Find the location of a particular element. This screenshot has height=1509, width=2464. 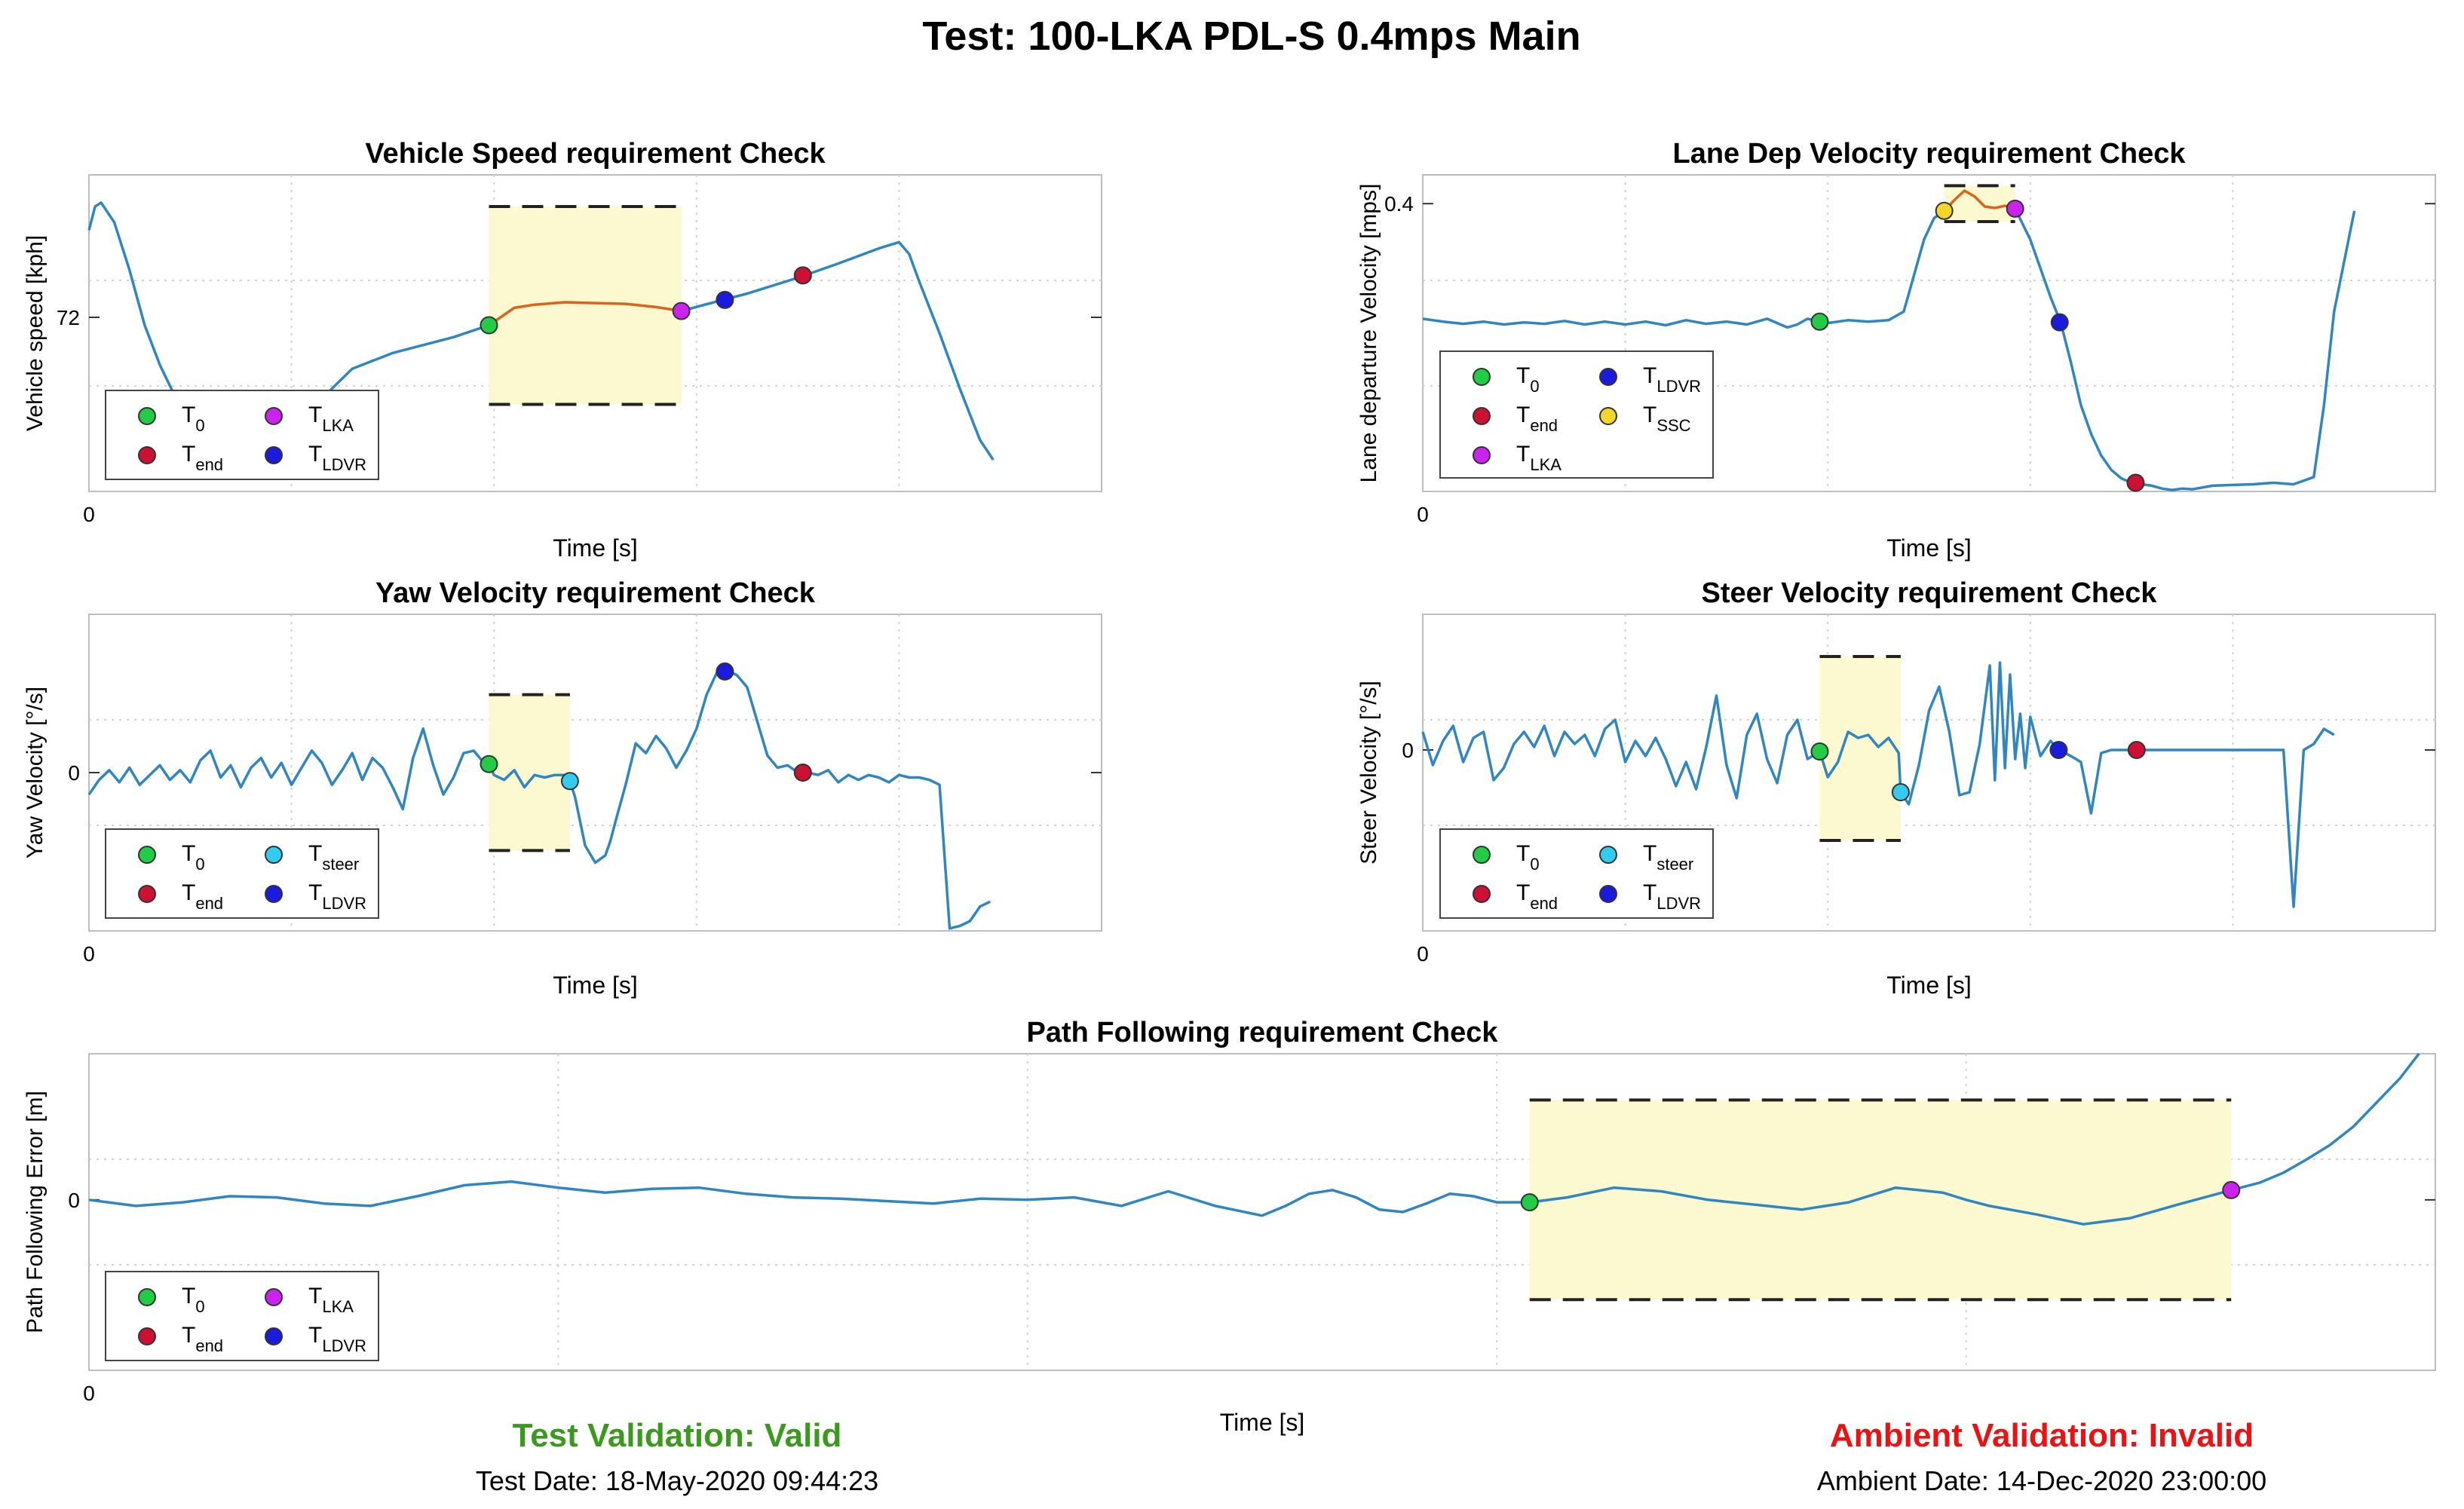

chart-vehicle-speed-event-tend is located at coordinates (802, 275).